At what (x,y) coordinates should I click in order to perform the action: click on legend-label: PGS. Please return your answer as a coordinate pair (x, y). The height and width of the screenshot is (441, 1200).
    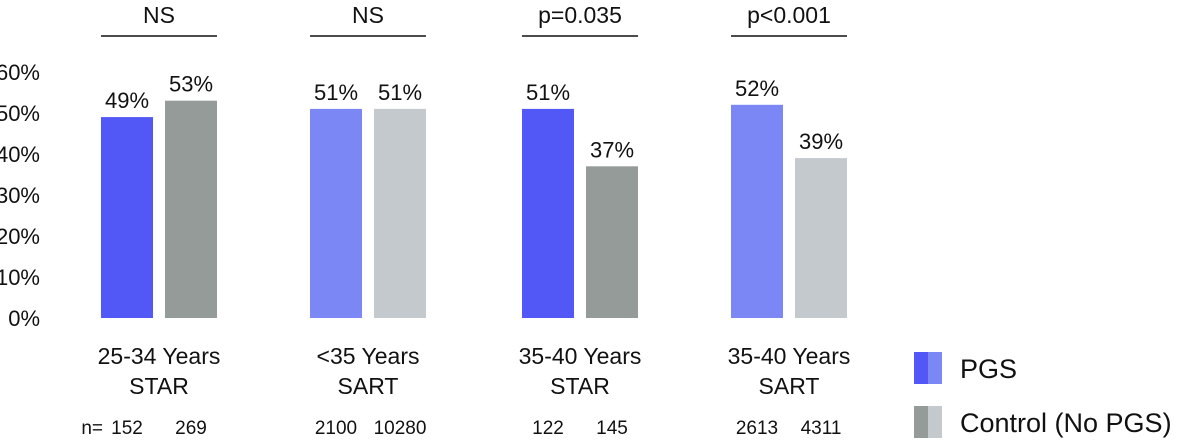
    Looking at the image, I should click on (988, 369).